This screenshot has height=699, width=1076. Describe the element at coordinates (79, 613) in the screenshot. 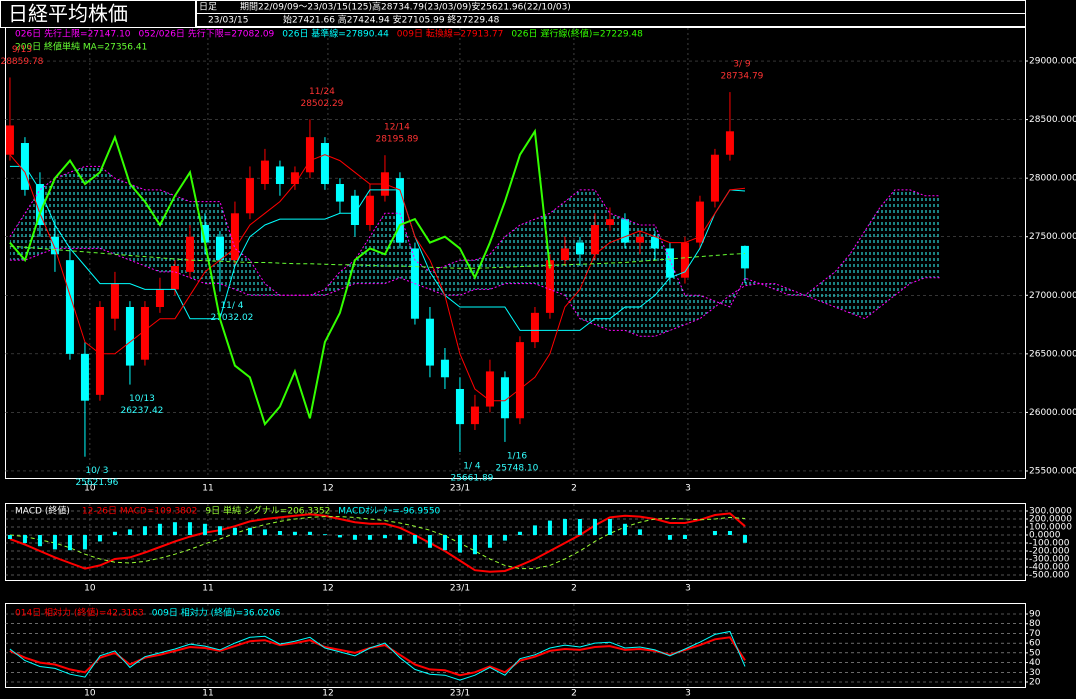

I see `legend-entry: 014日 相対力 (終値)=42.3163` at that location.